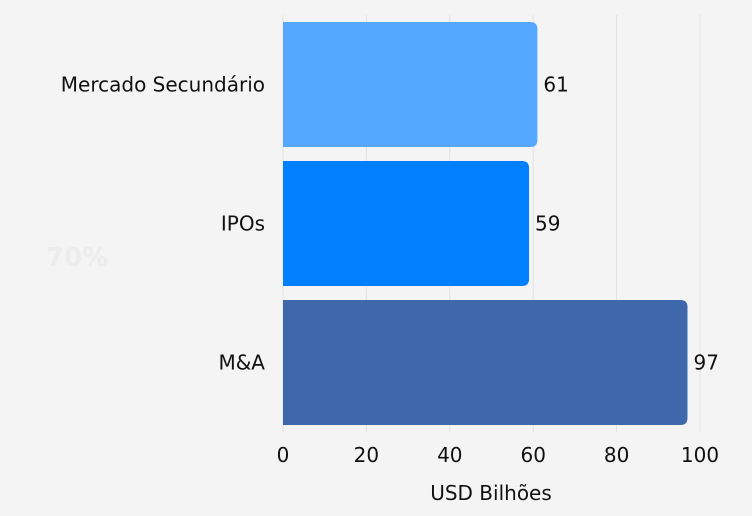 Image resolution: width=752 pixels, height=516 pixels. Describe the element at coordinates (243, 224) in the screenshot. I see `category-label: IPOs` at that location.